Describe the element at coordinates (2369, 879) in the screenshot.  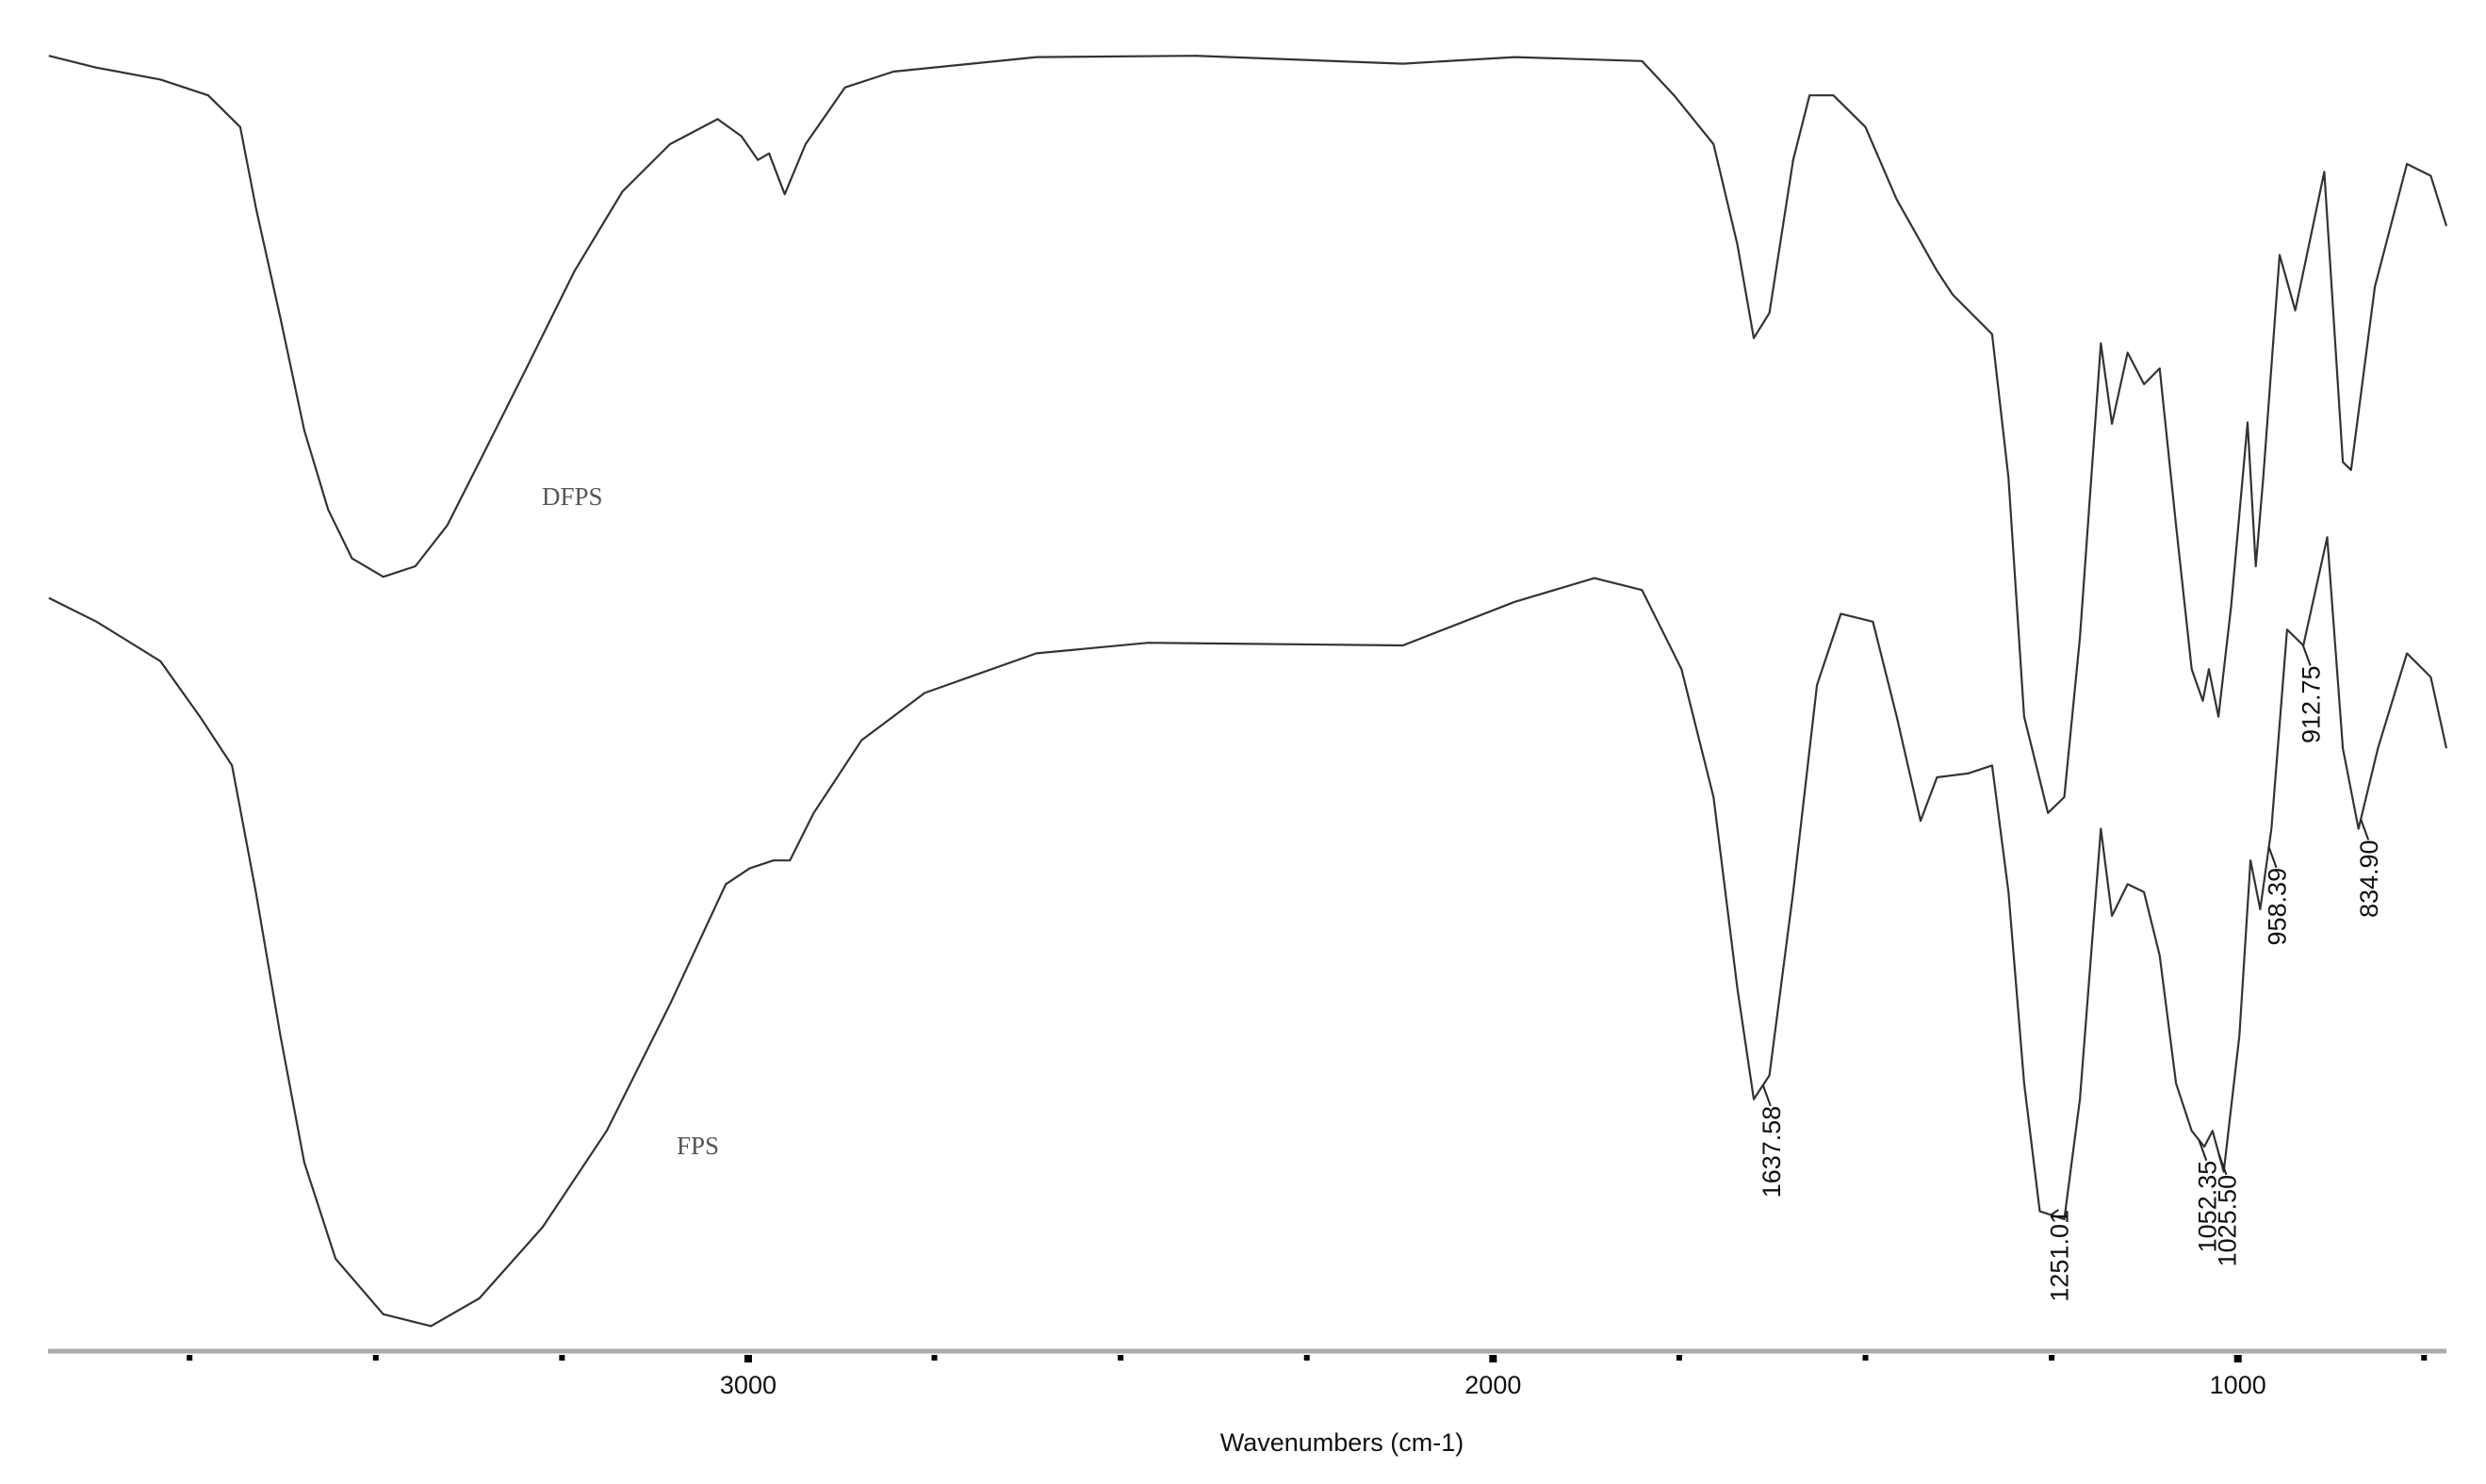
I see `peak-label: 834.90` at that location.